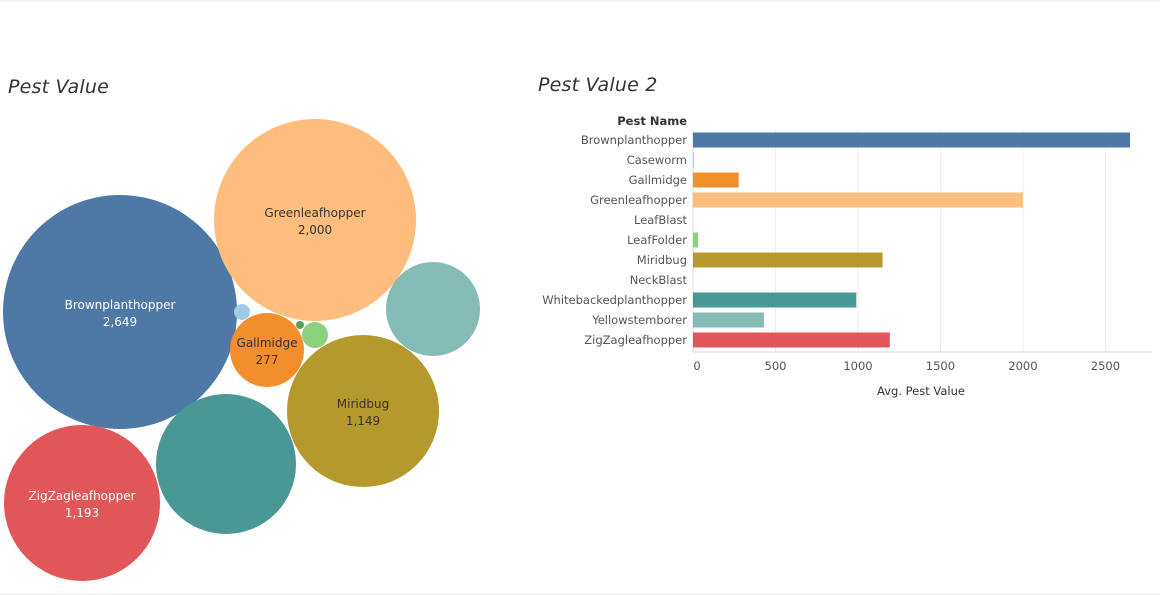  Describe the element at coordinates (1022, 366) in the screenshot. I see `x-tick-label: 2000` at that location.